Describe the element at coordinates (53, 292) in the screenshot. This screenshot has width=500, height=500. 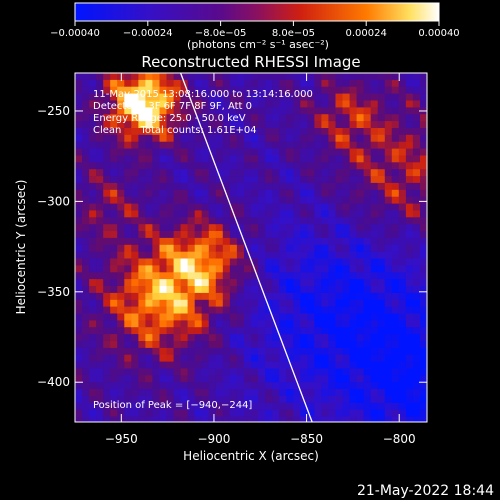
I see `y-tick-label: −350` at that location.